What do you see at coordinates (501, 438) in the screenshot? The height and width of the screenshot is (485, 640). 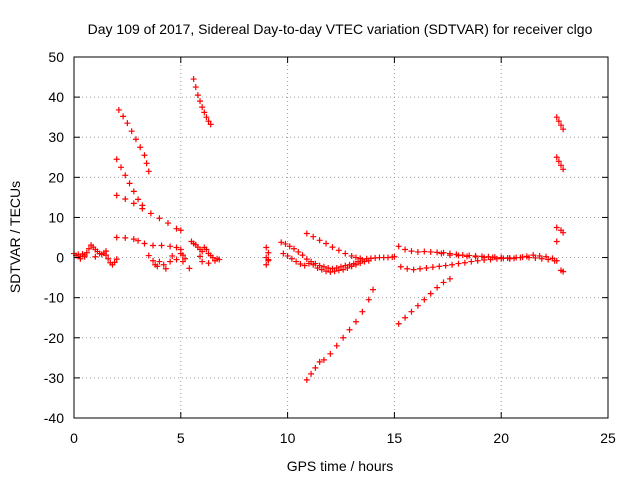 I see `x-tick-label: 20` at bounding box center [501, 438].